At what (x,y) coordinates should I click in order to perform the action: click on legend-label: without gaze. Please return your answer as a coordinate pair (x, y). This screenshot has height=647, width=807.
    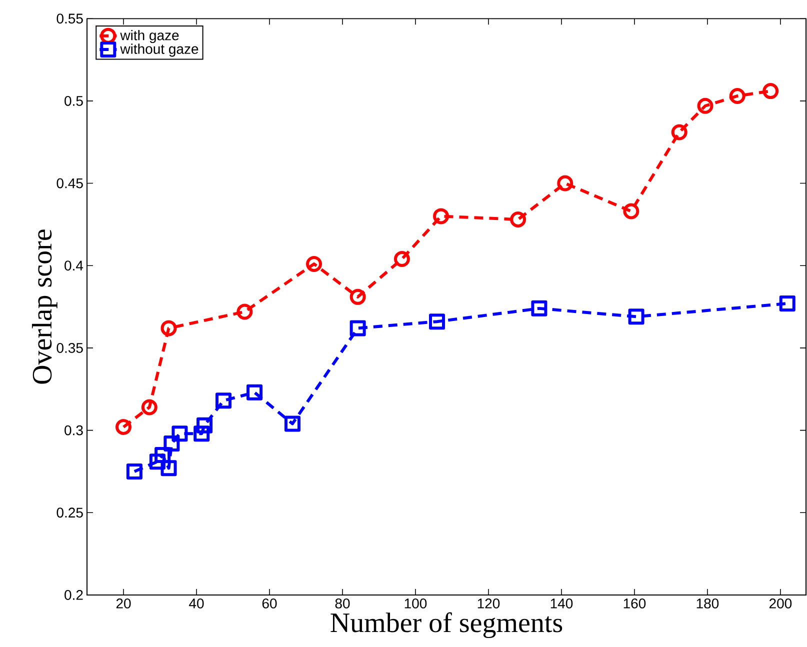
    Looking at the image, I should click on (159, 50).